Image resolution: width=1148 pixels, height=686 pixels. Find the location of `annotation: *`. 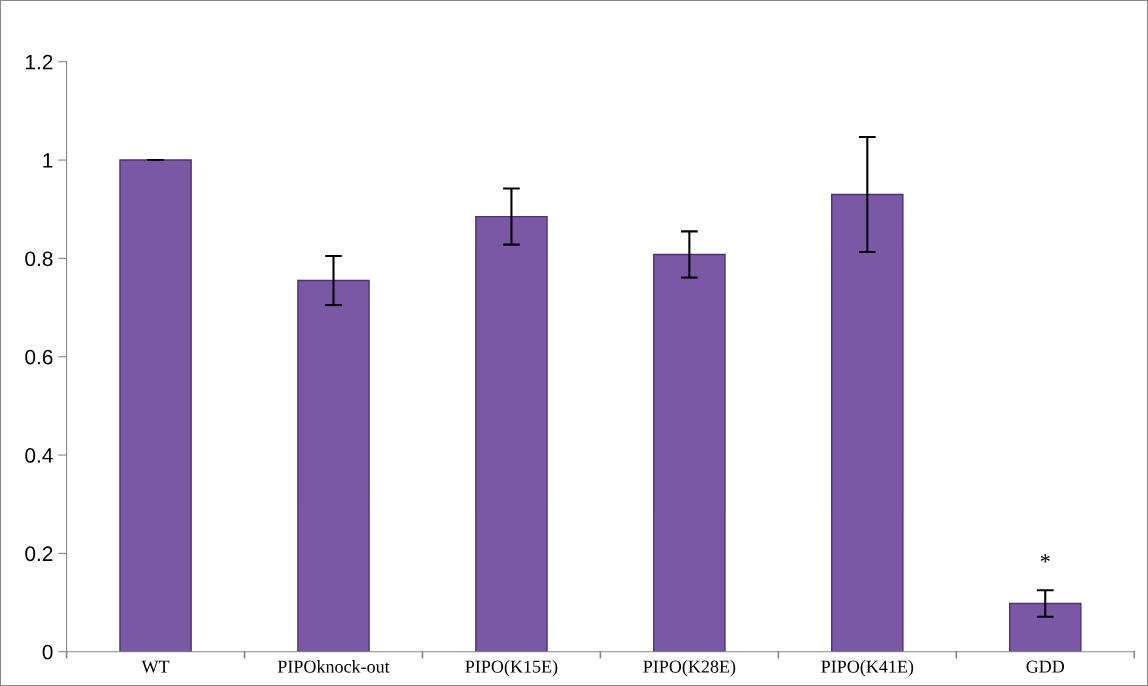

annotation: * is located at coordinates (1045, 558).